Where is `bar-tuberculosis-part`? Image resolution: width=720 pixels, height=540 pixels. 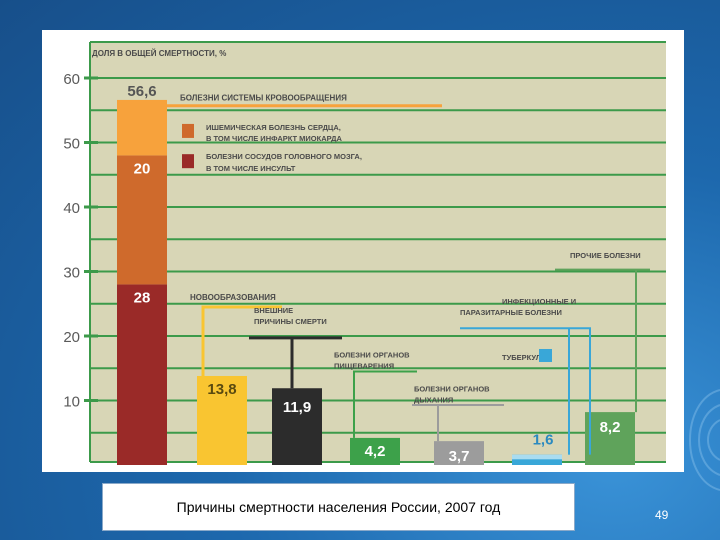 bar-tuberculosis-part is located at coordinates (537, 457).